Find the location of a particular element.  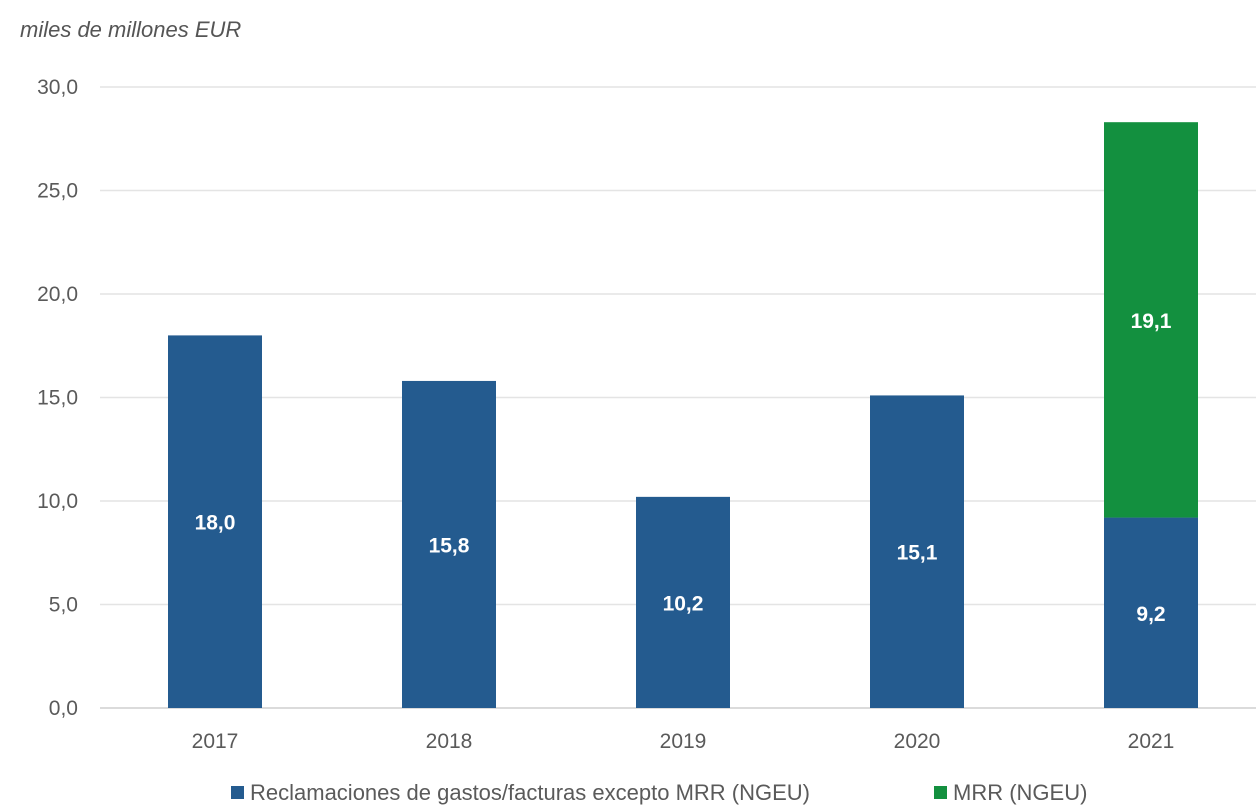

data-label-2017-series-1: 18,0 is located at coordinates (215, 523).